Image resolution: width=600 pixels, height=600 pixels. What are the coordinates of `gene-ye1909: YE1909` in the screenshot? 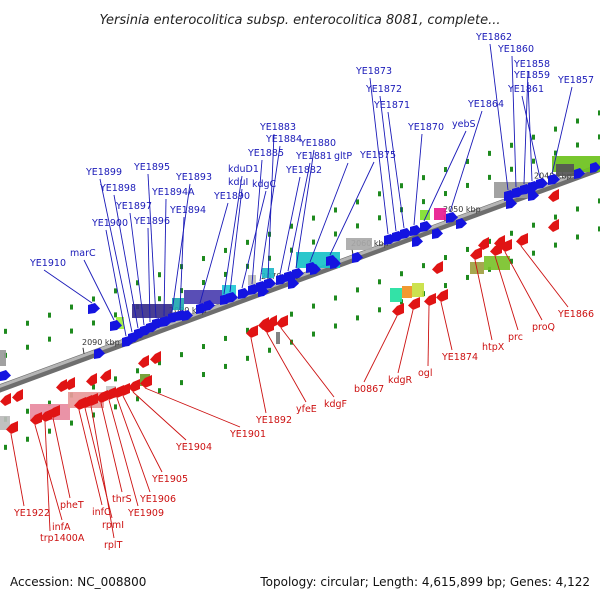 It's located at (134, 453).